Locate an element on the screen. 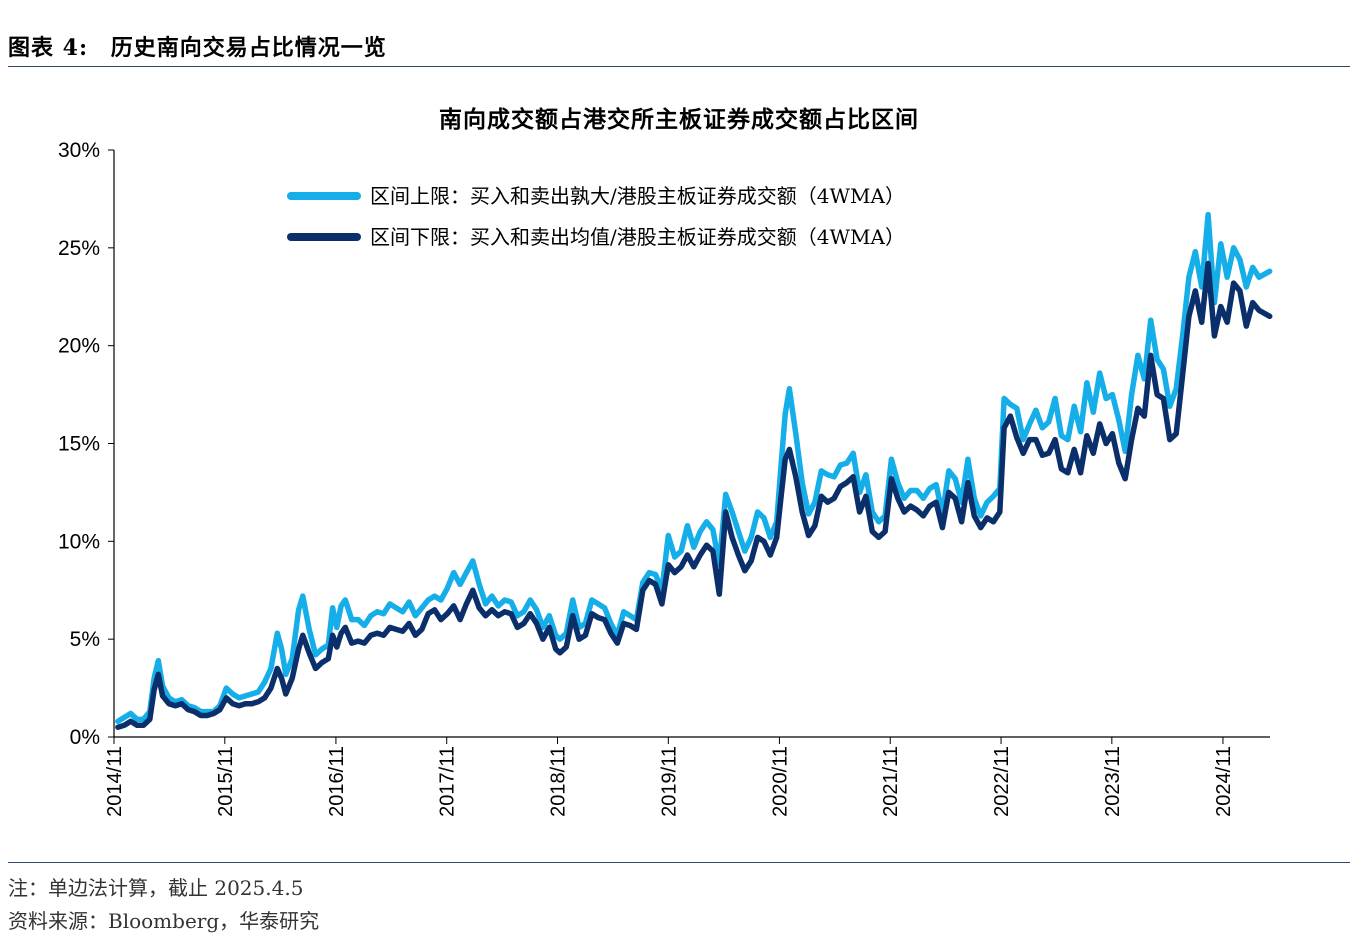 This screenshot has width=1358, height=946. y-tick-label: 5% is located at coordinates (85, 639).